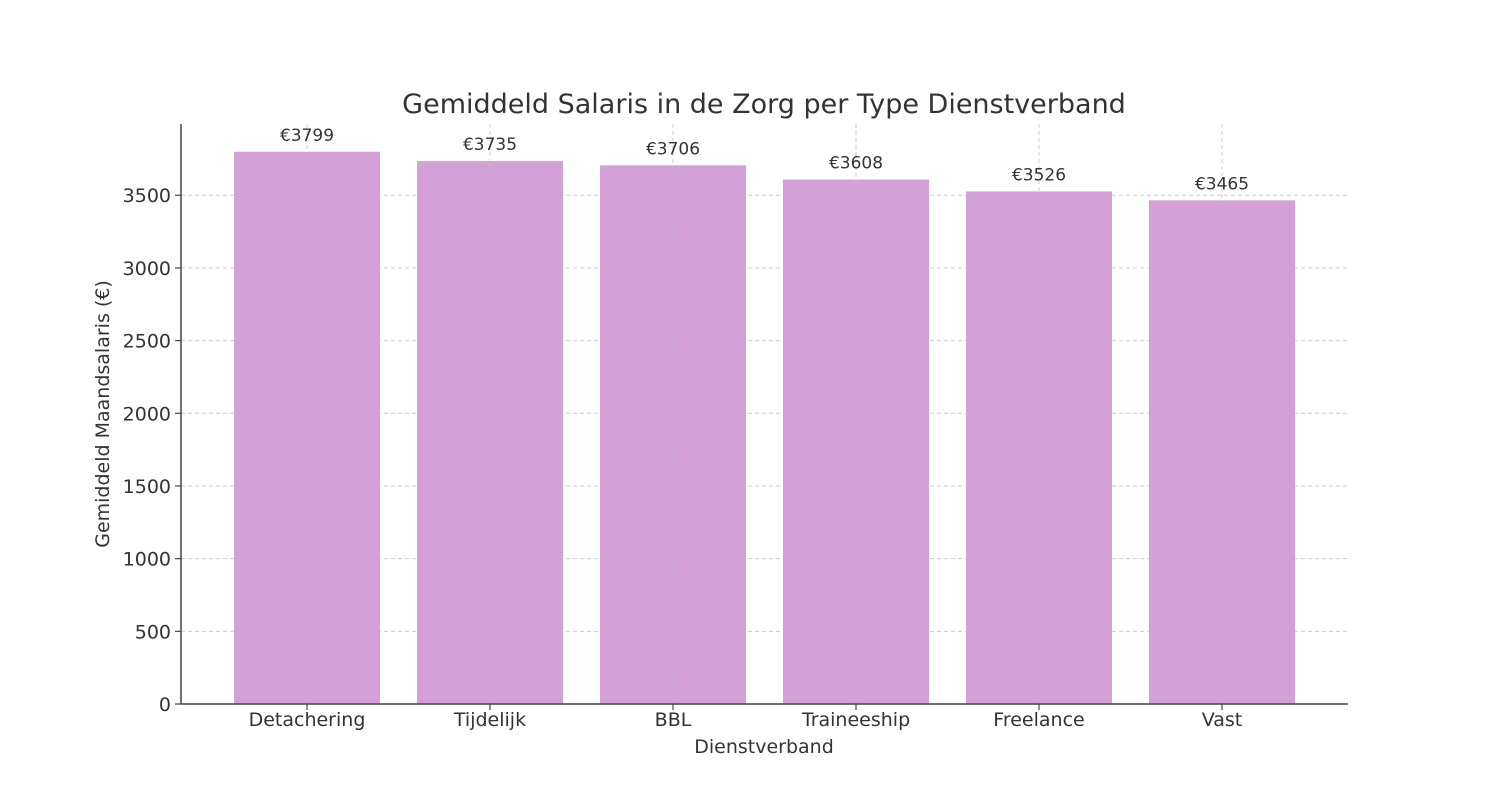 The image size is (1508, 788). I want to click on bar-value-label: €3608, so click(856, 164).